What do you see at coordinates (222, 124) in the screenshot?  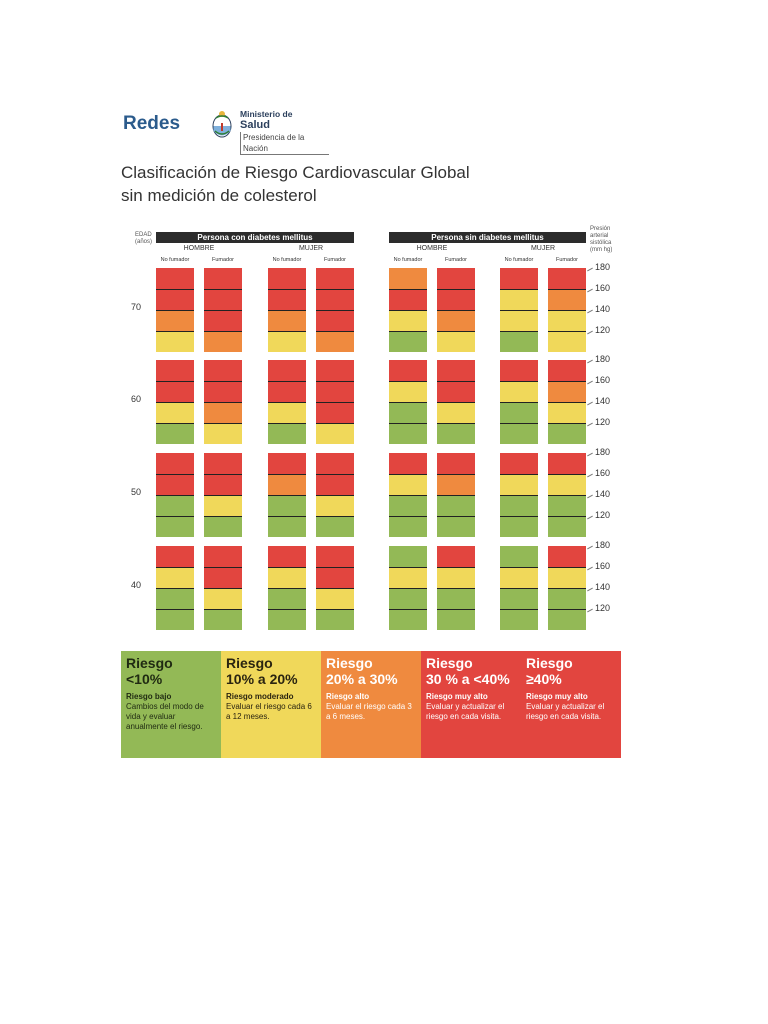 I see `national-emblem-icon` at bounding box center [222, 124].